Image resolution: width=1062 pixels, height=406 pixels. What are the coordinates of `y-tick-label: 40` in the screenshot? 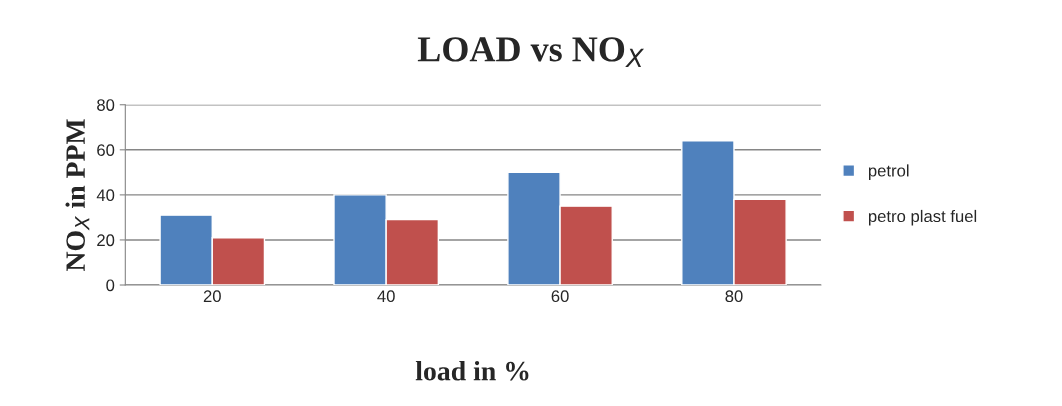 It's located at (105, 195).